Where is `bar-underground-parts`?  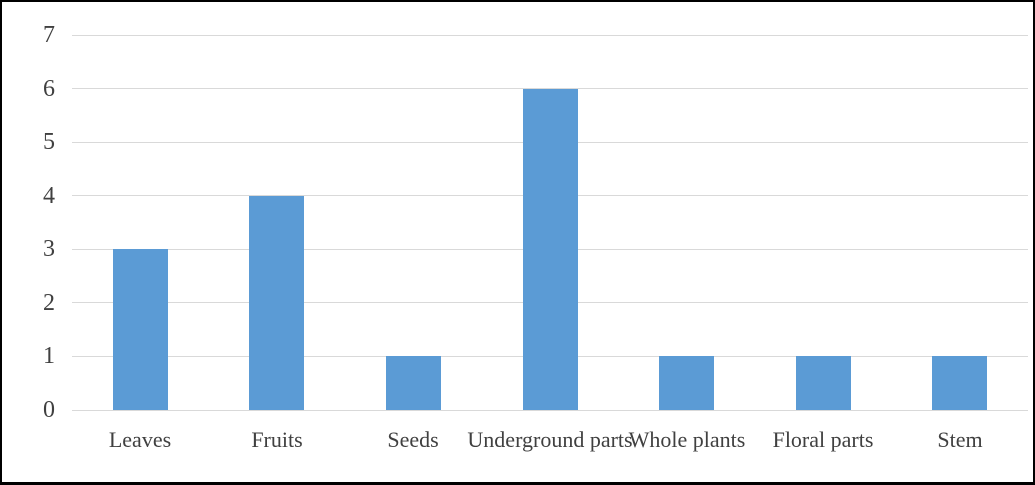 bar-underground-parts is located at coordinates (550, 249).